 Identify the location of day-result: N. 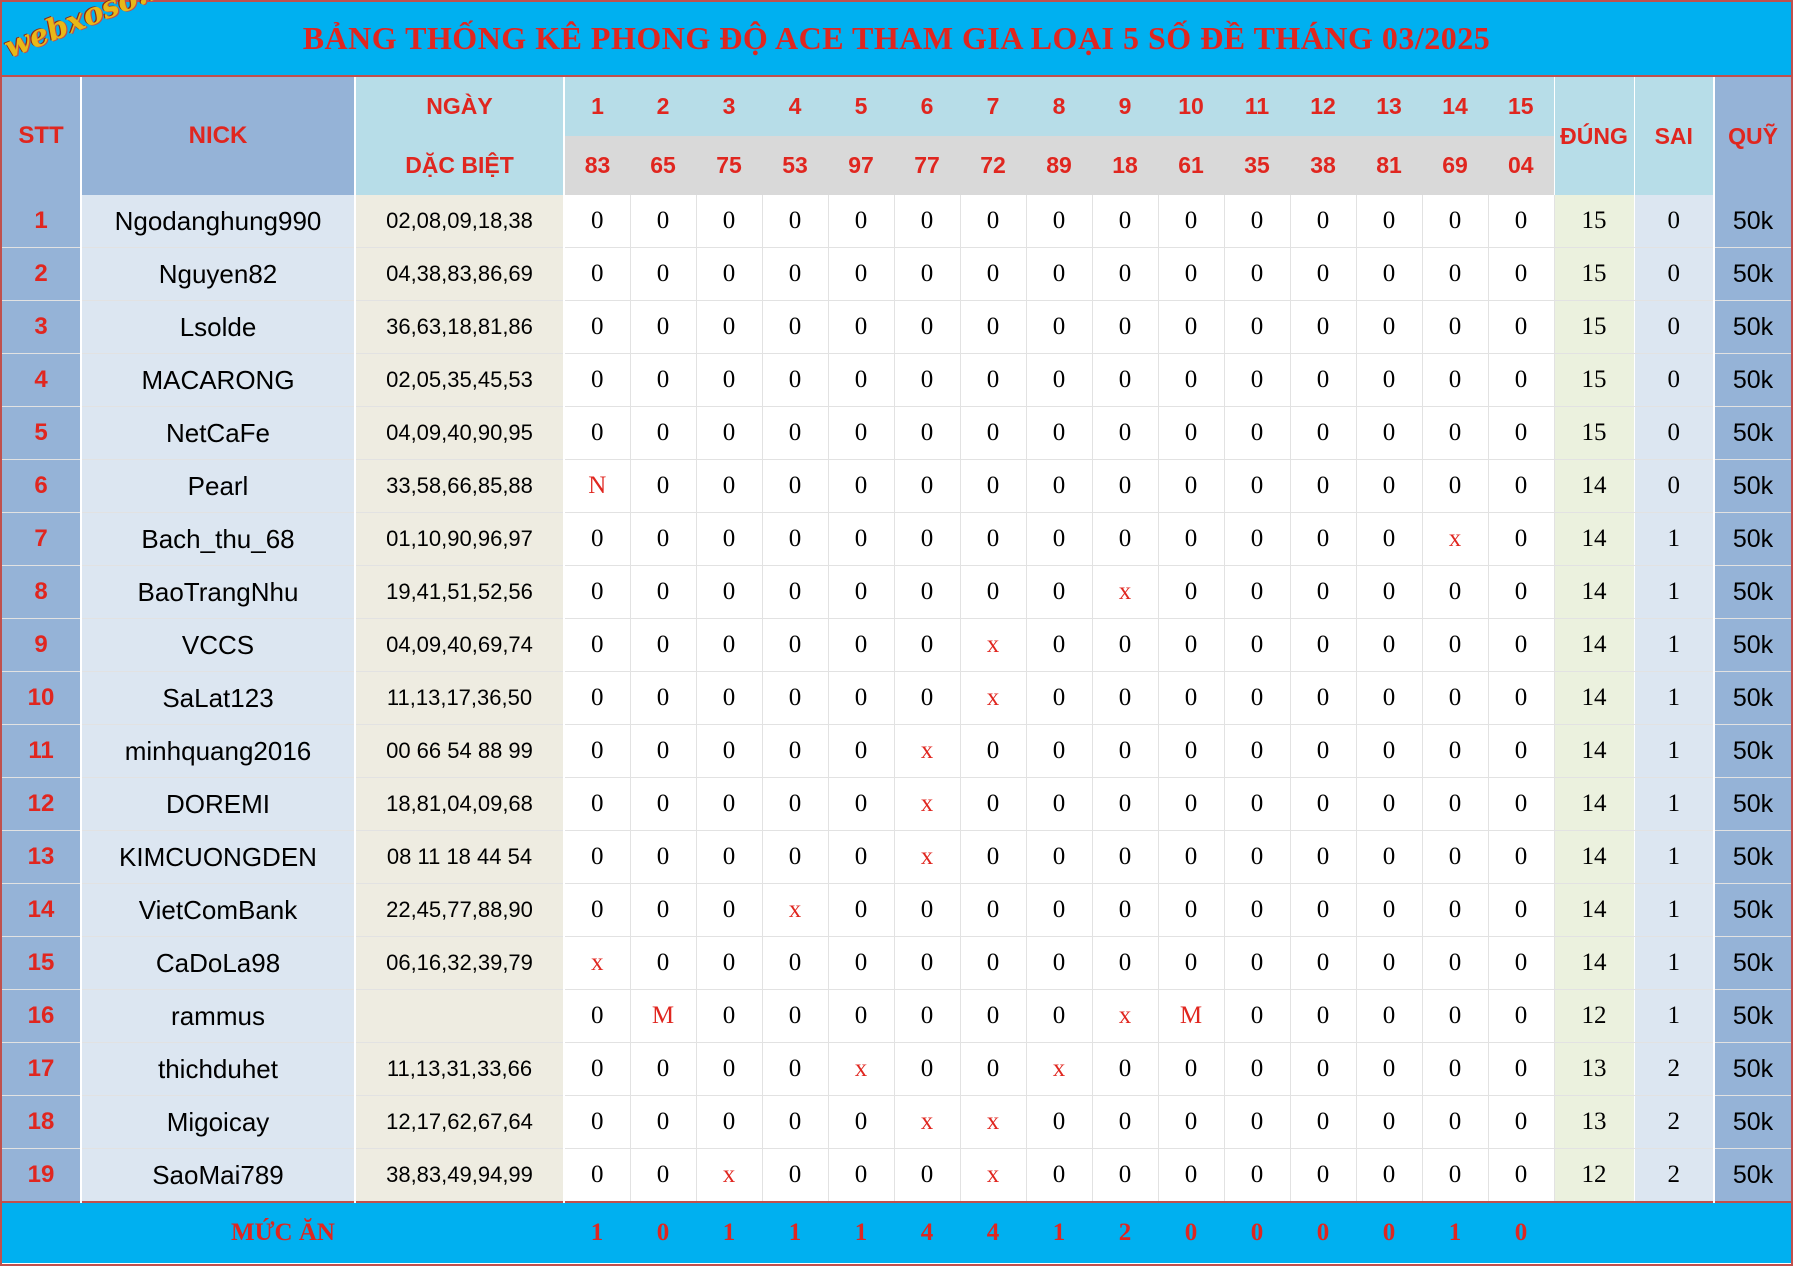
(597, 486).